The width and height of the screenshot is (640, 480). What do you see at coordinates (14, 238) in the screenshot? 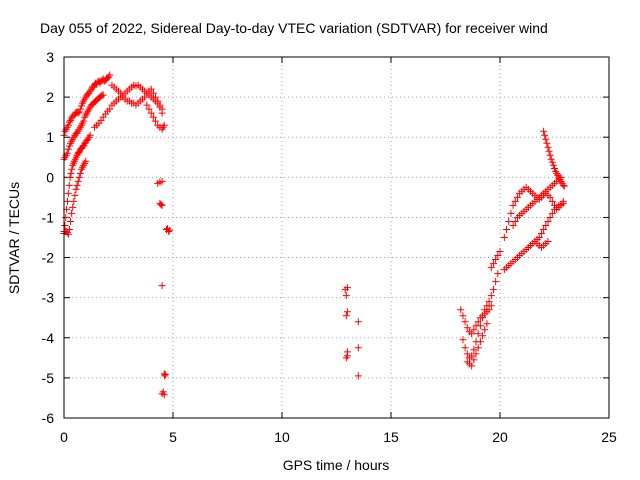
I see `y-axis-label: SDTVAR / TECUs` at bounding box center [14, 238].